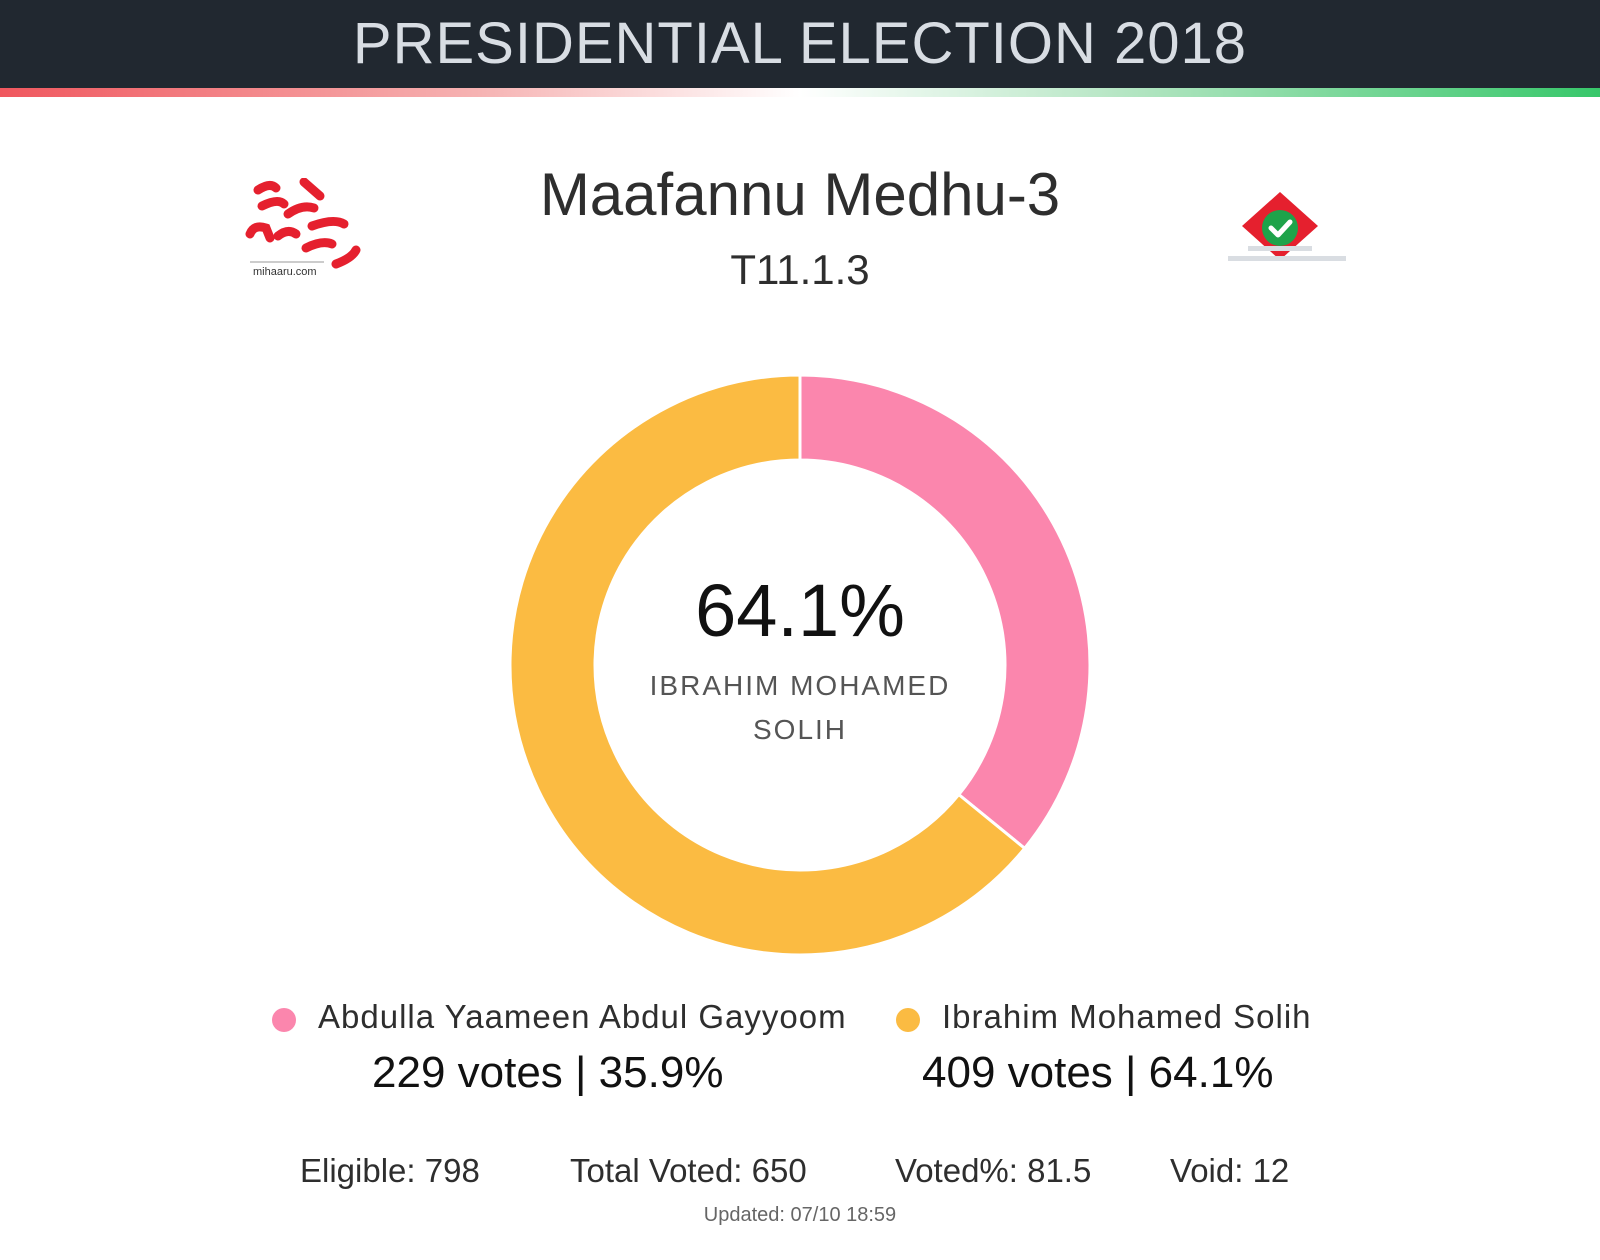 The height and width of the screenshot is (1260, 1600). What do you see at coordinates (582, 1016) in the screenshot?
I see `legend-name-yaameen: Abdulla Yaameen Abdul Gayyoom` at bounding box center [582, 1016].